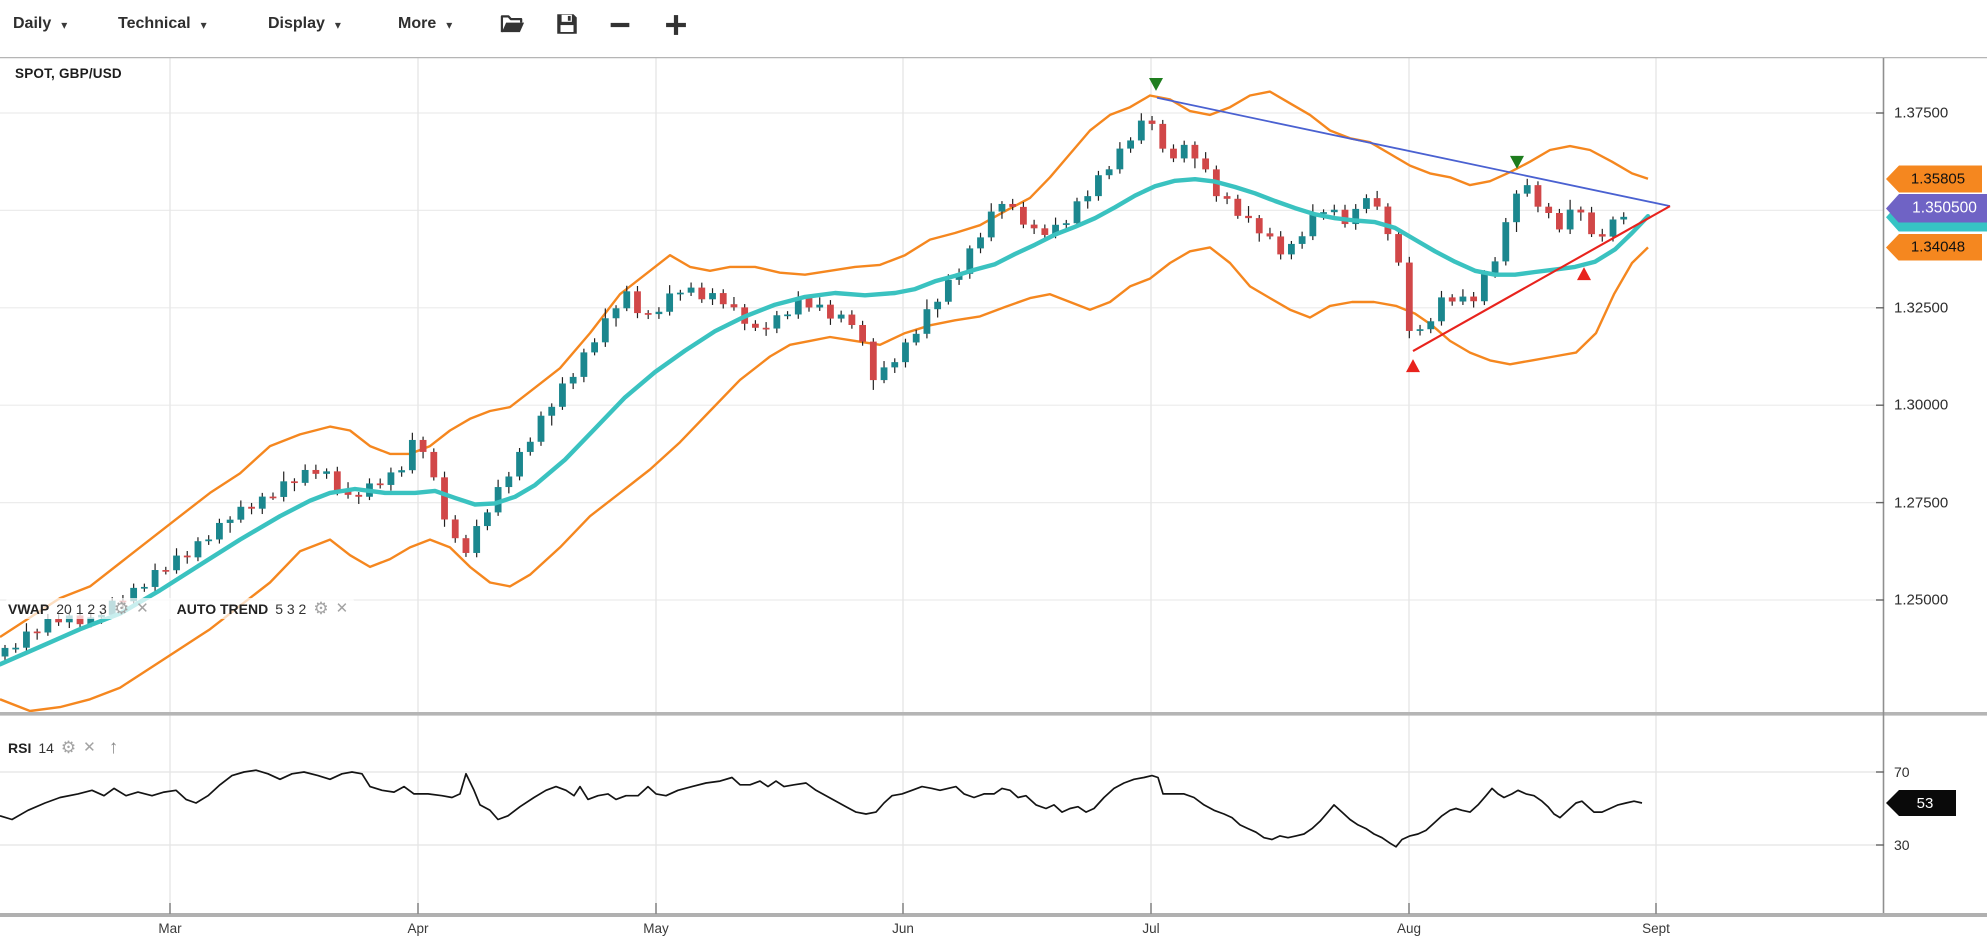  I want to click on month-axis-label: Mar, so click(170, 928).